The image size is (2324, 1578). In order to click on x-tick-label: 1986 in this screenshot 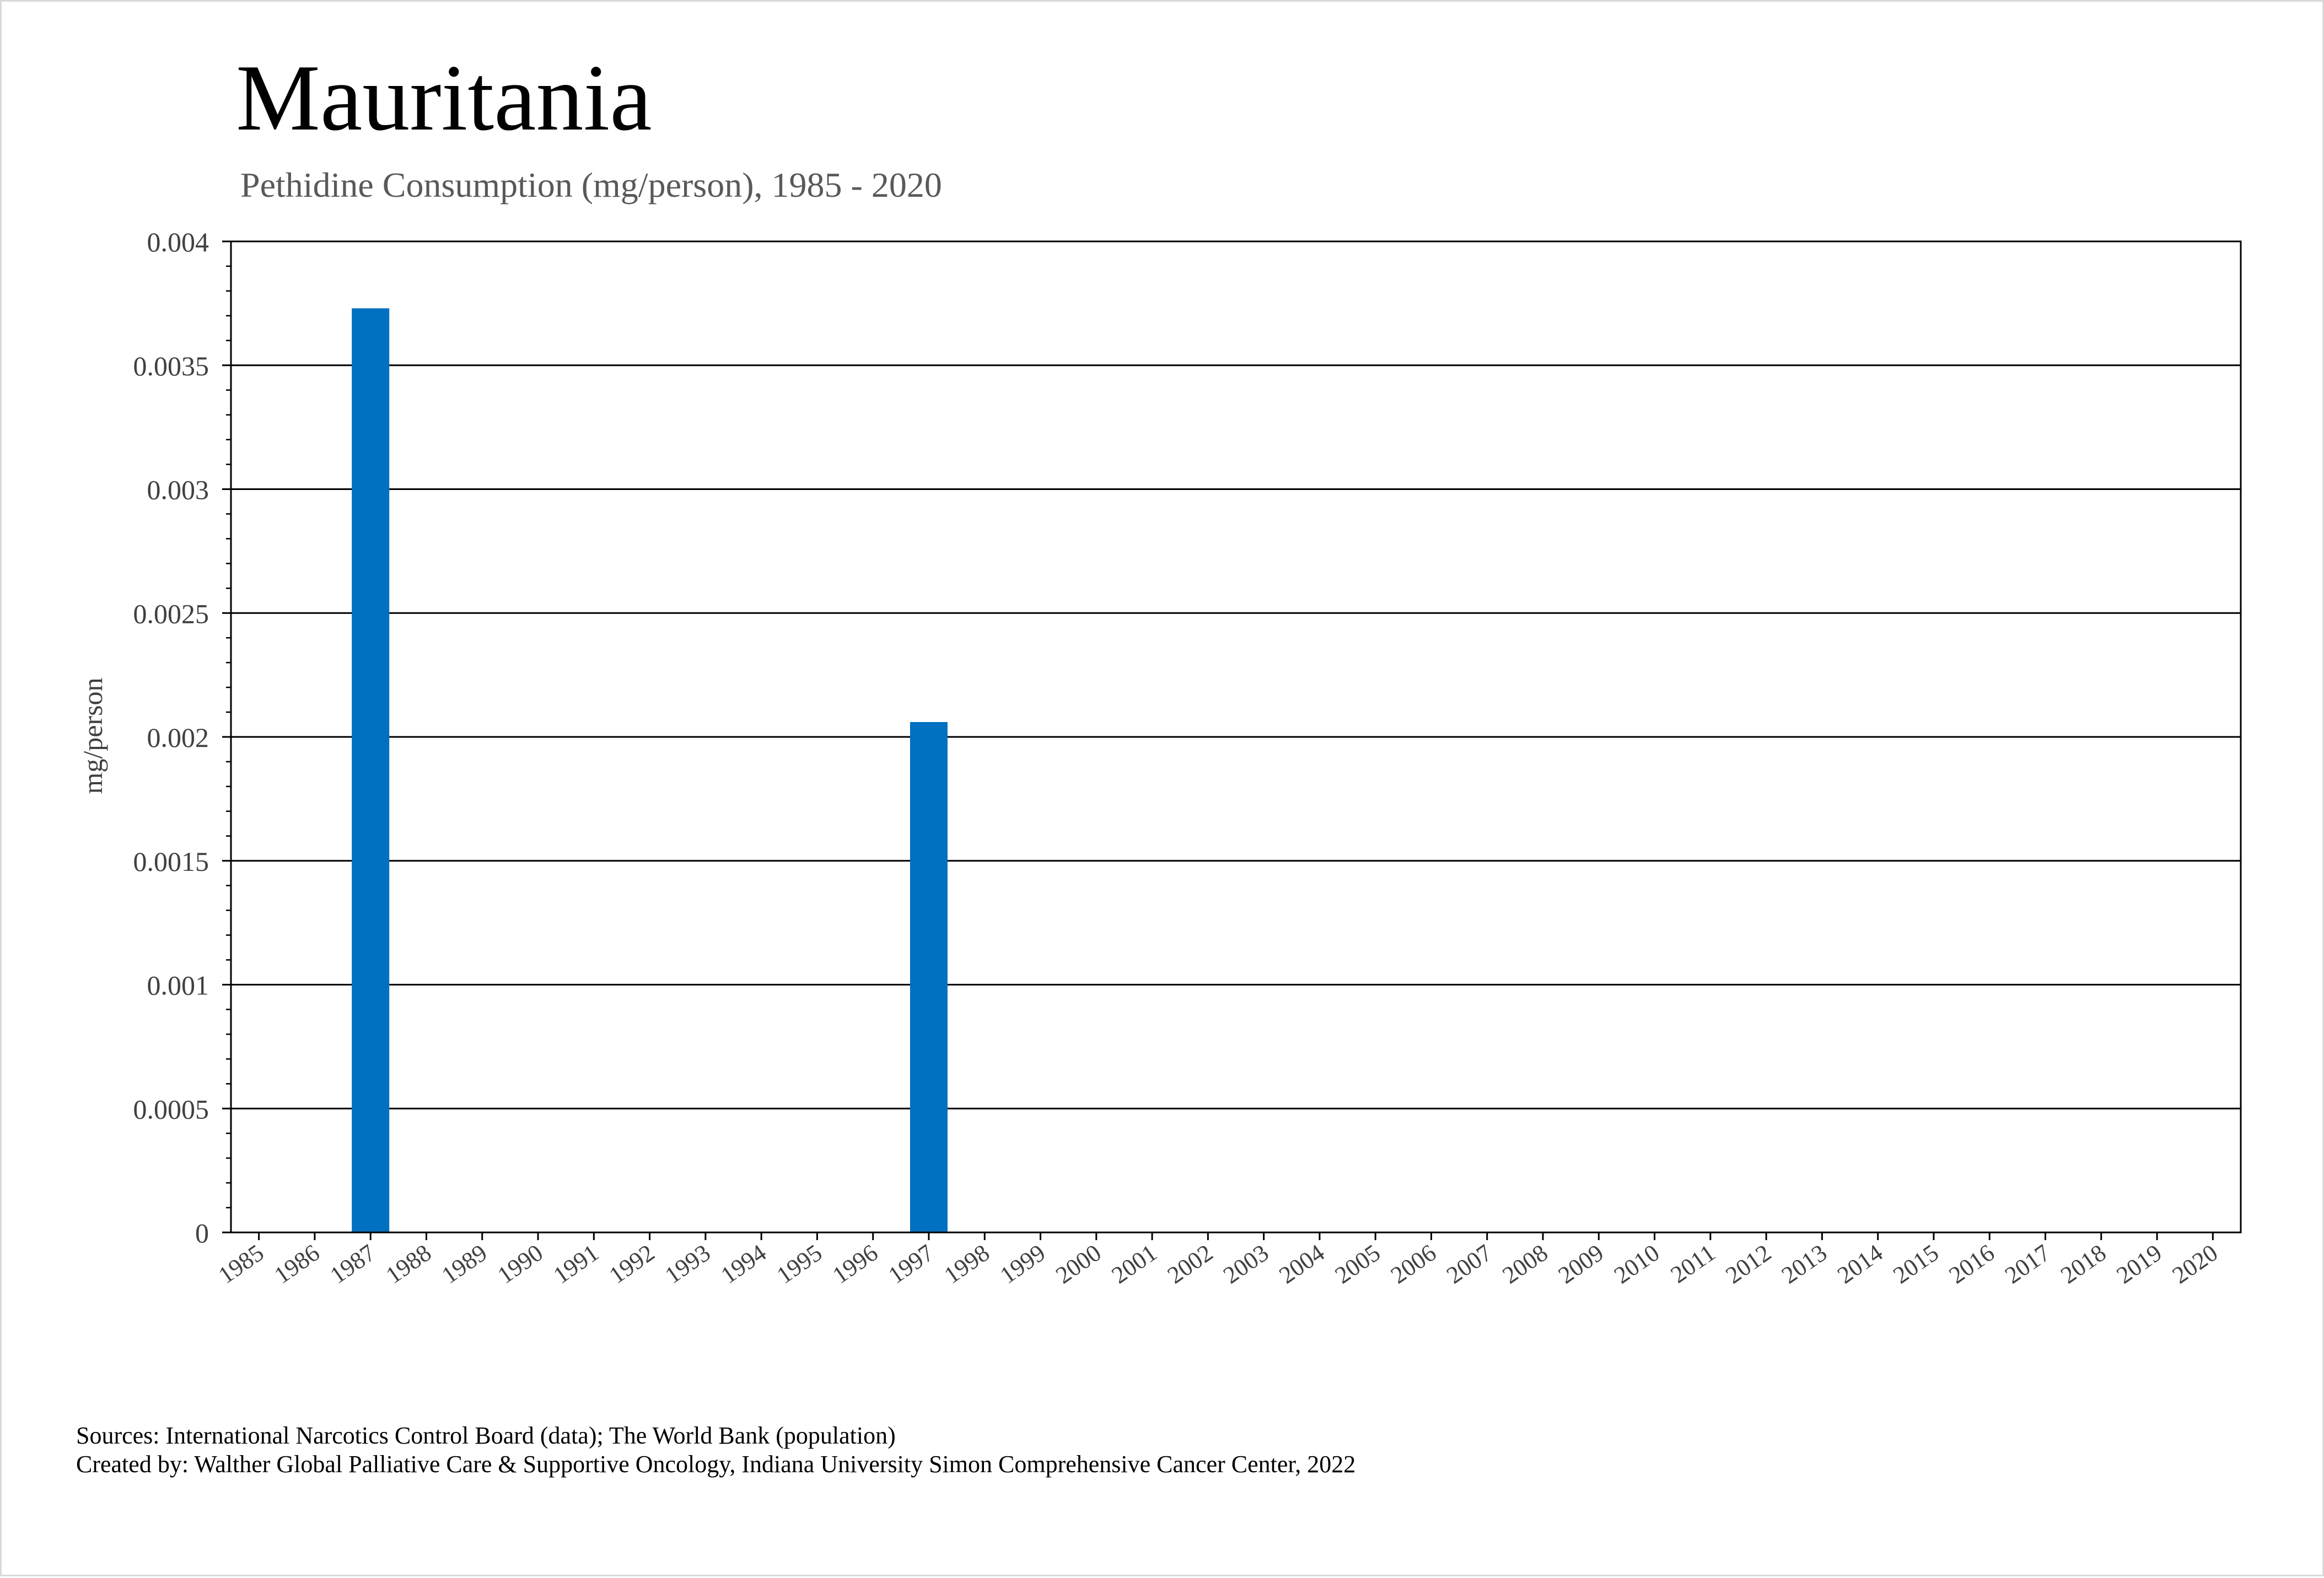, I will do `click(296, 1264)`.